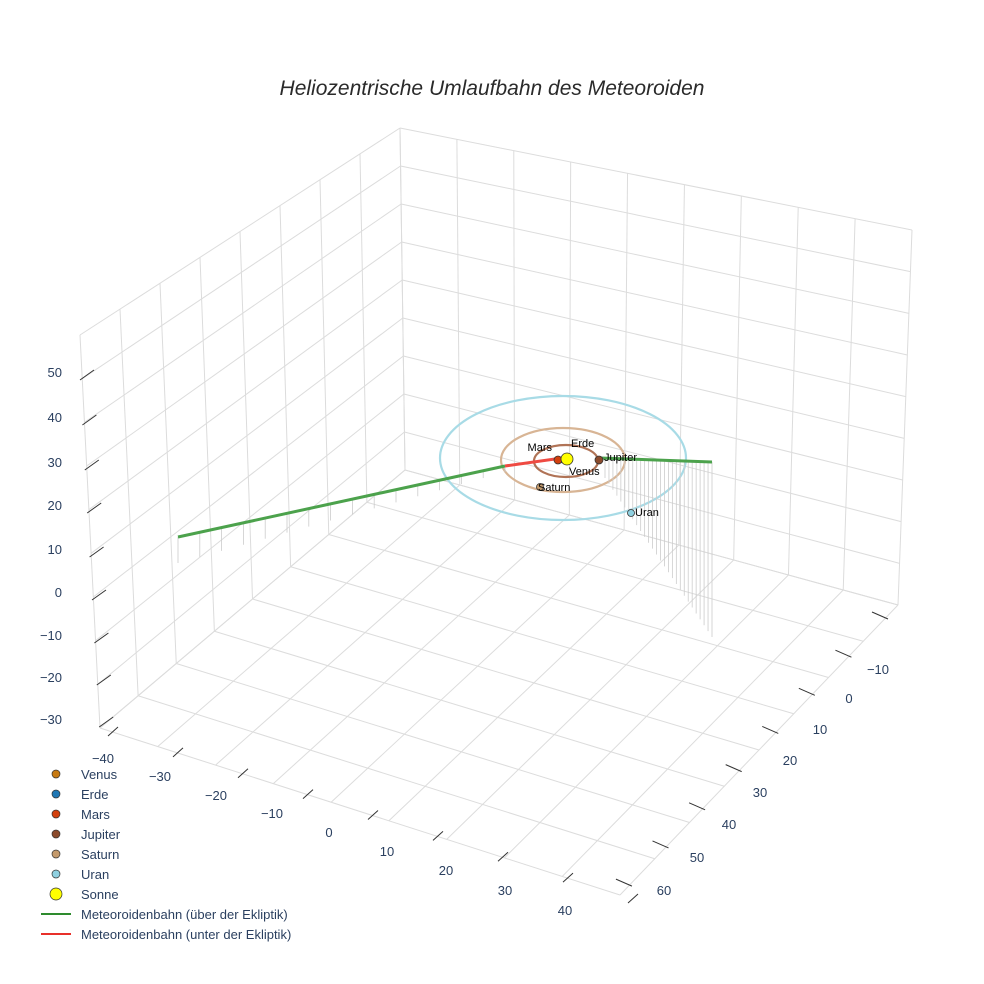  Describe the element at coordinates (664, 890) in the screenshot. I see `y-tick-label: 60` at that location.